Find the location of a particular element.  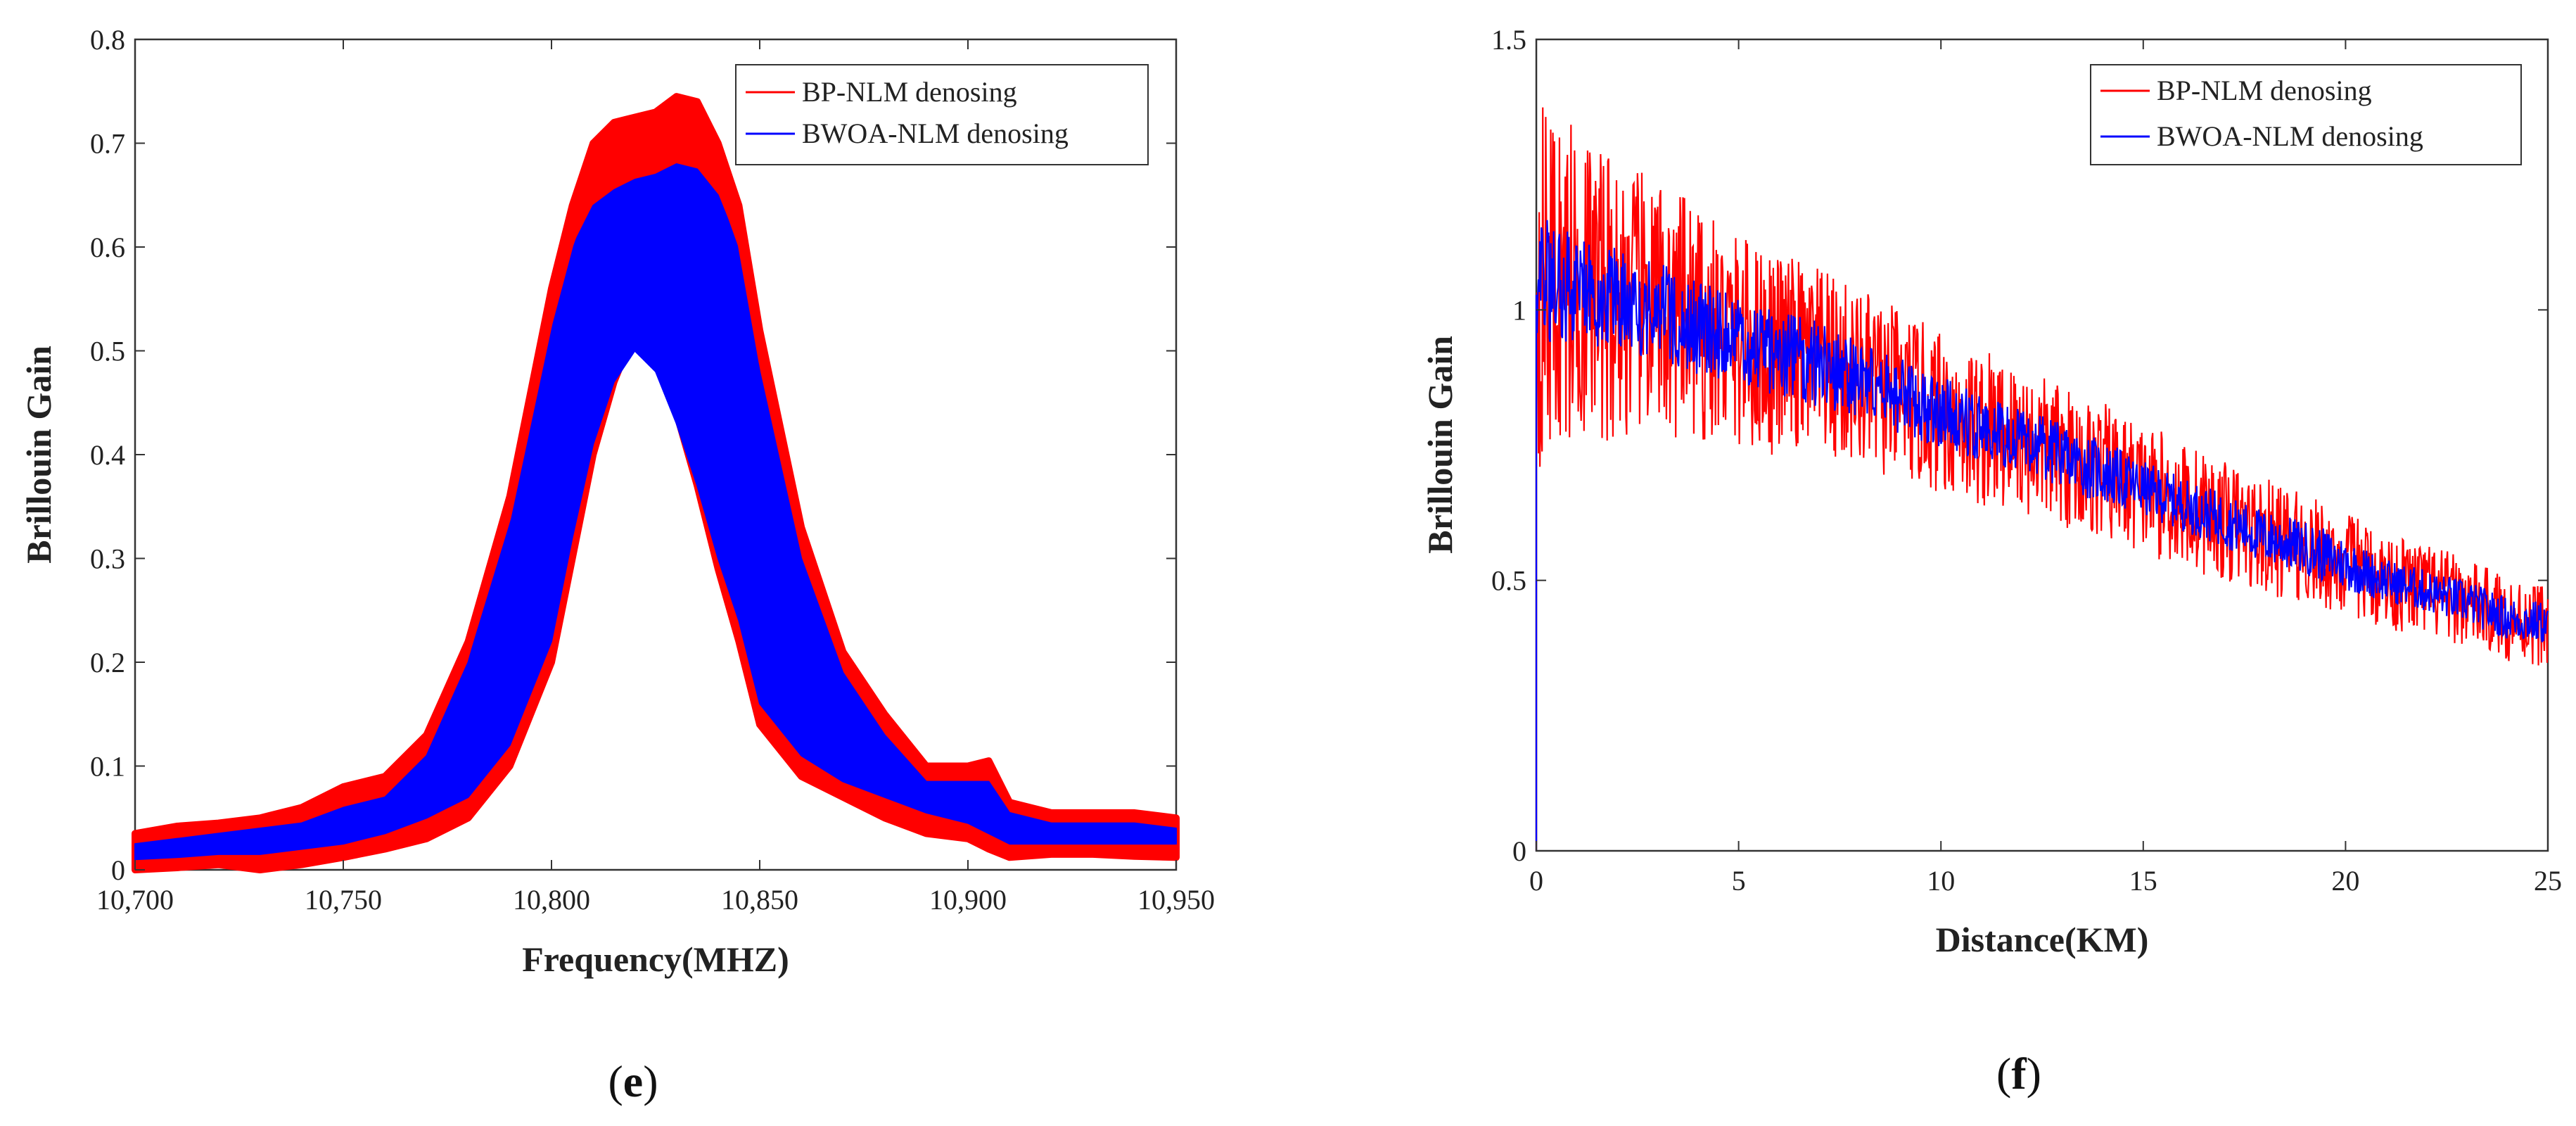

f-panel-label: (f) is located at coordinates (2018, 1074).